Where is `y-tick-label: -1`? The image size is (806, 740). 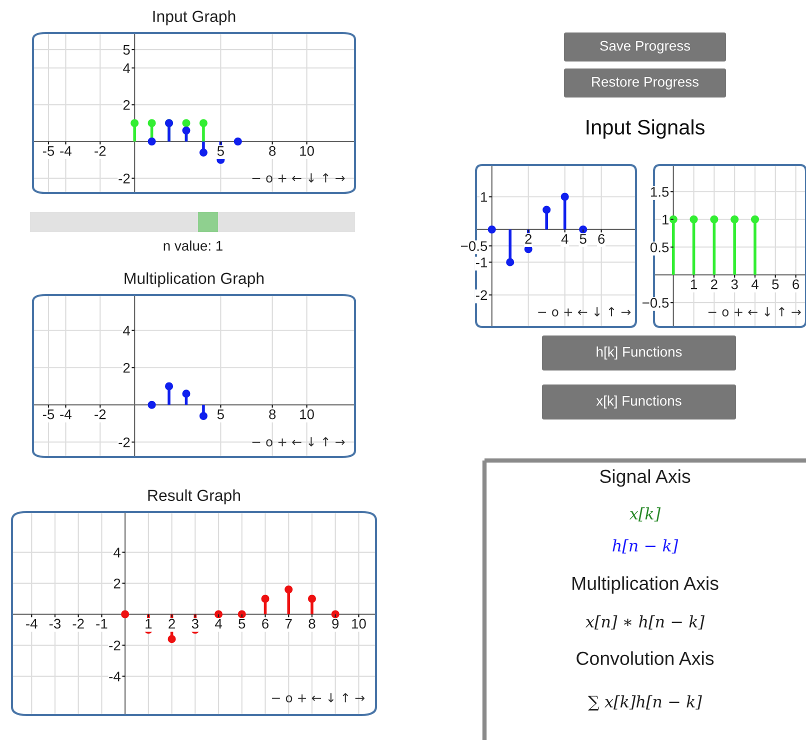 y-tick-label: -1 is located at coordinates (482, 263).